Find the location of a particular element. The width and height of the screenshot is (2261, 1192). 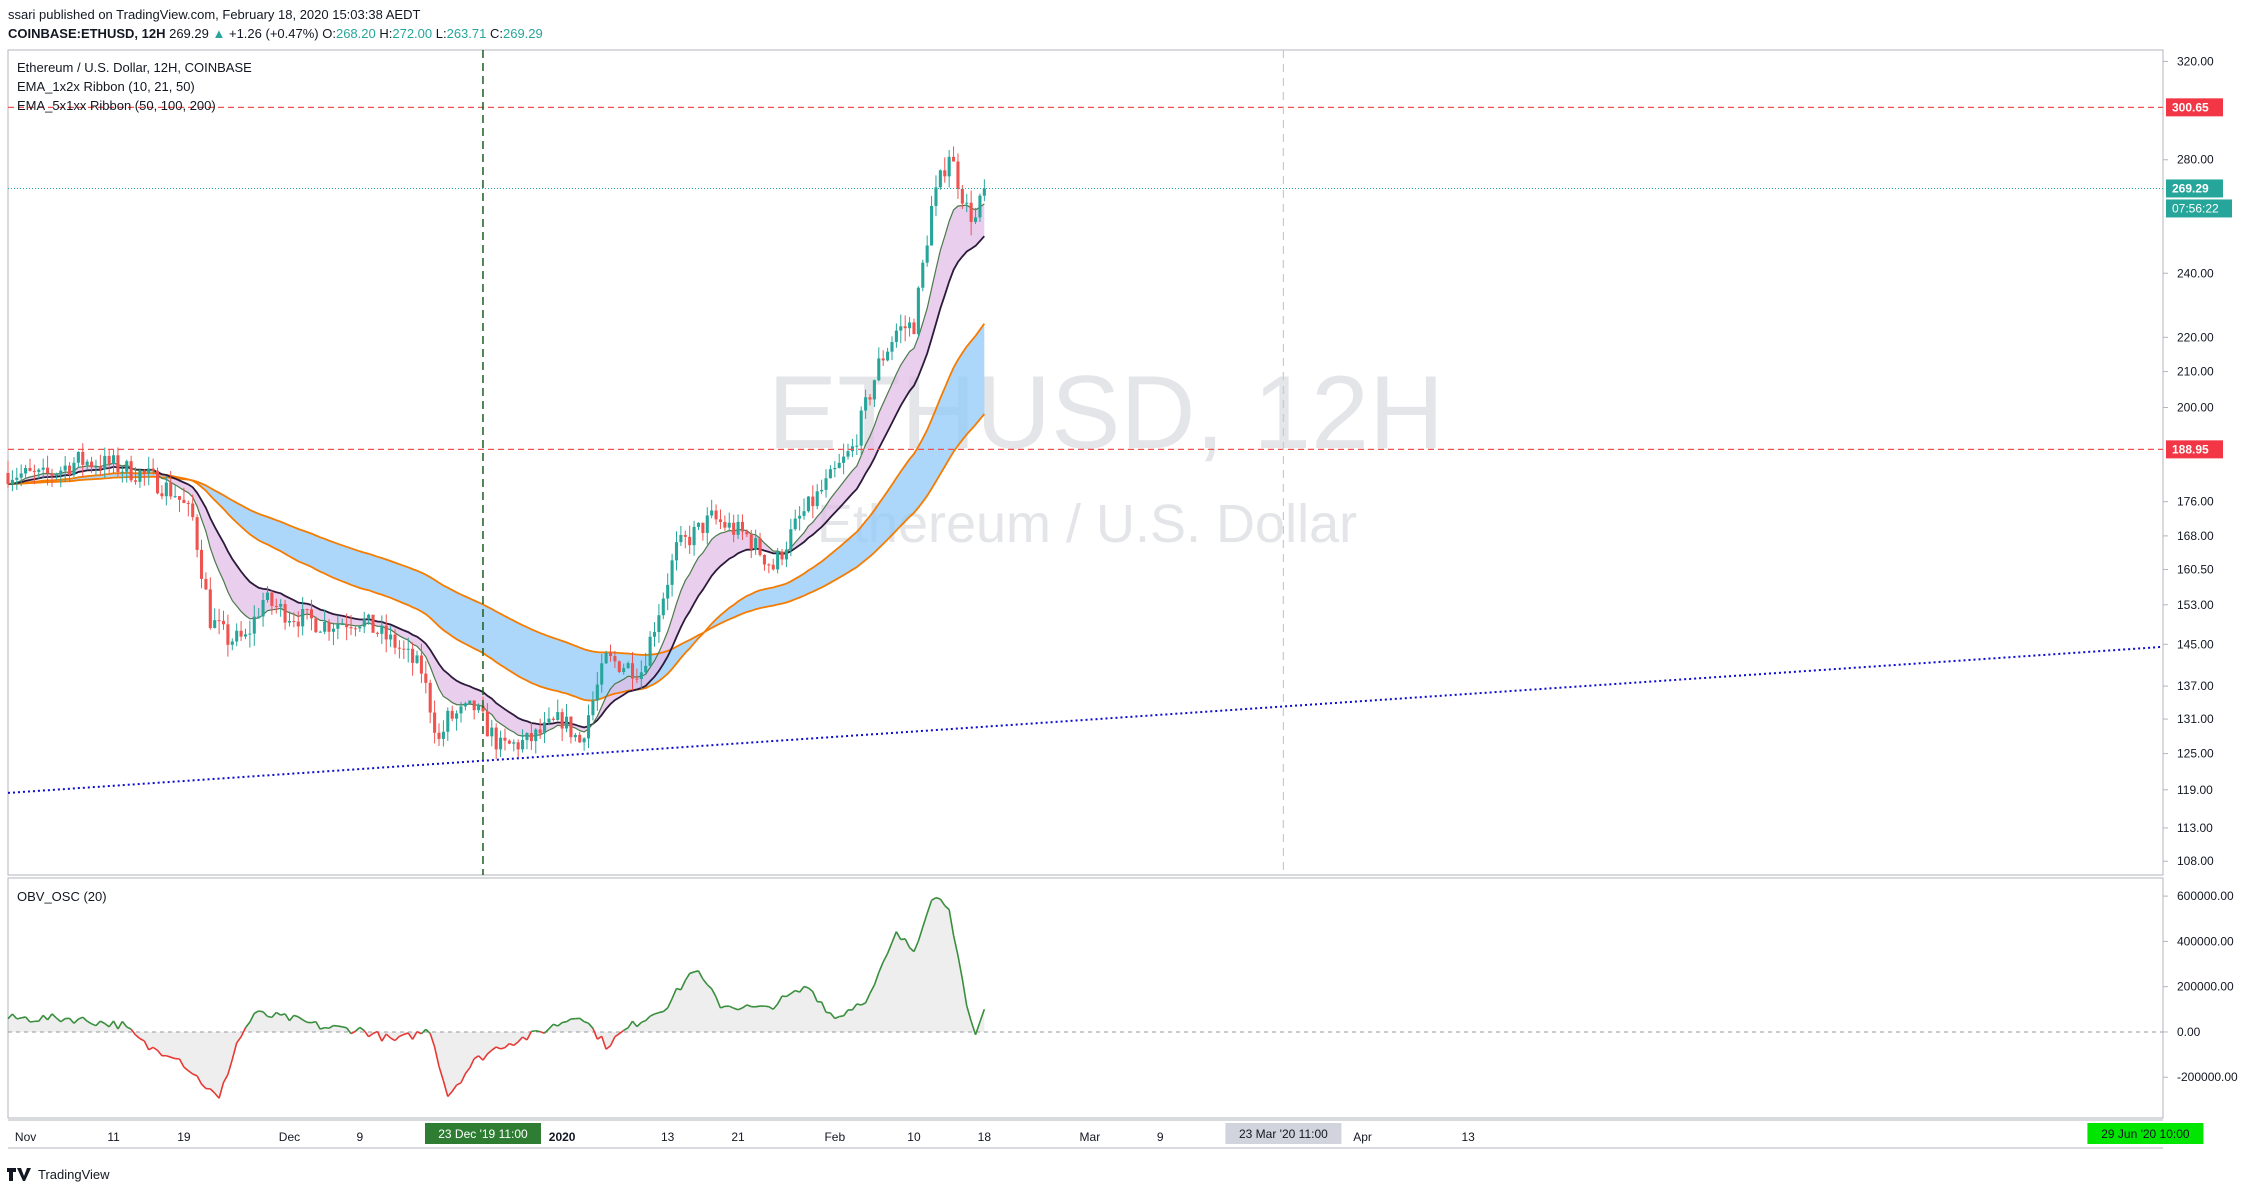

last-price: 269.29 is located at coordinates (189, 33).